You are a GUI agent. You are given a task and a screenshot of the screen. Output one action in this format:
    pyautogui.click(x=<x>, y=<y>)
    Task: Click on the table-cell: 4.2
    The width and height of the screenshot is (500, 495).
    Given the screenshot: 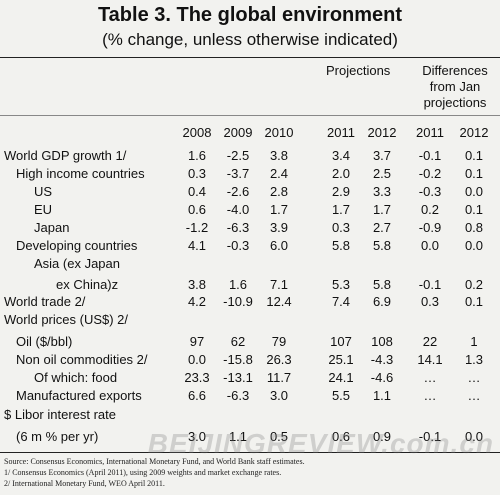 What is the action you would take?
    pyautogui.click(x=197, y=301)
    